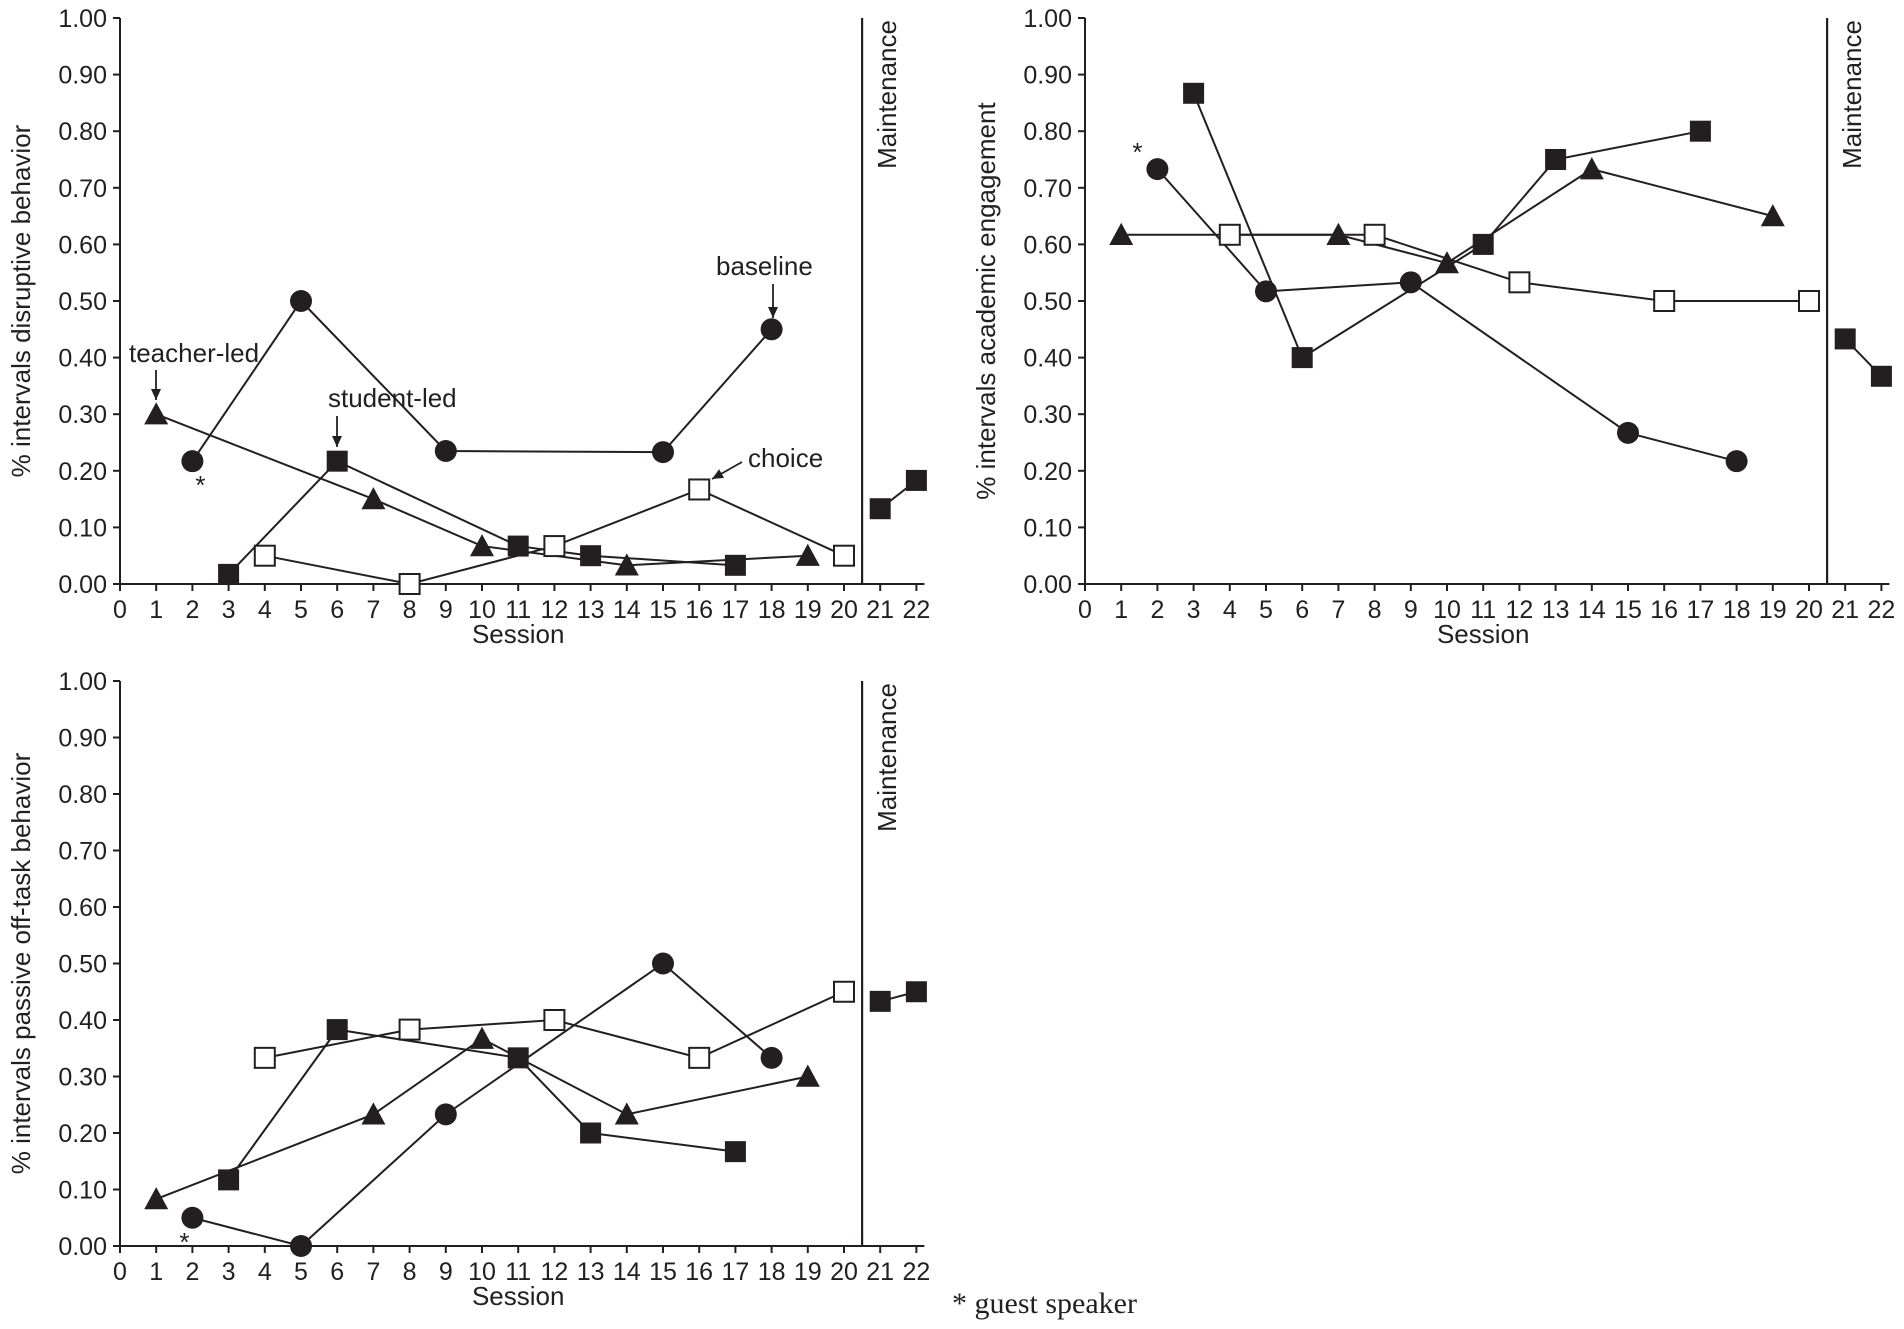 Image resolution: width=1904 pixels, height=1329 pixels. I want to click on y-tick-label: 0.20, so click(82, 1134).